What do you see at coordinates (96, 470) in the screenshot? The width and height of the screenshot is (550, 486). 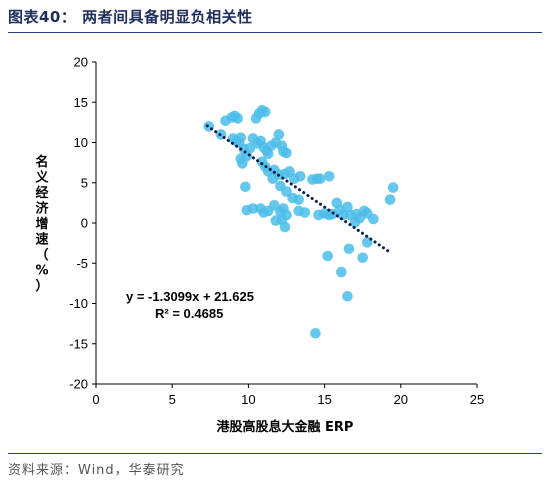 I see `source-note: 资料来源：Wind，华泰研究` at bounding box center [96, 470].